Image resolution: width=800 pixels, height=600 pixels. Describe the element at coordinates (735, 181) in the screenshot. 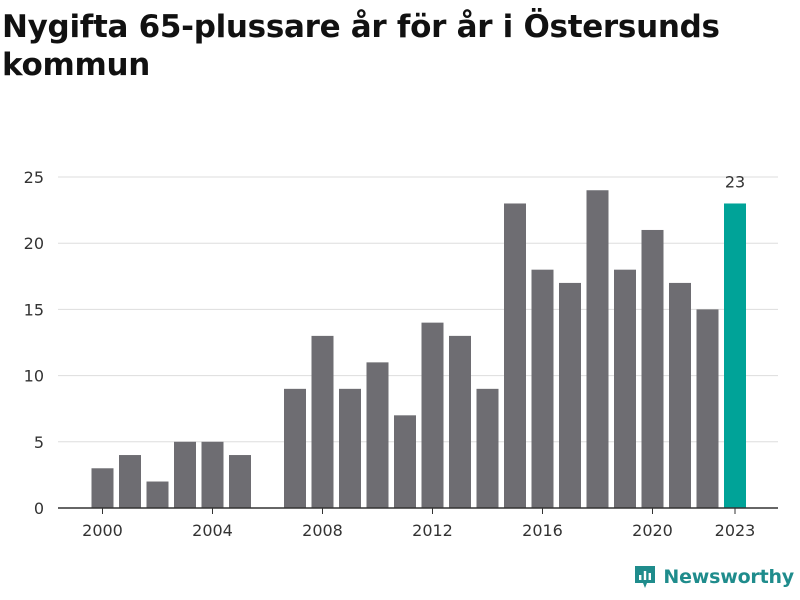

I see `highlight-value-label: 23` at that location.